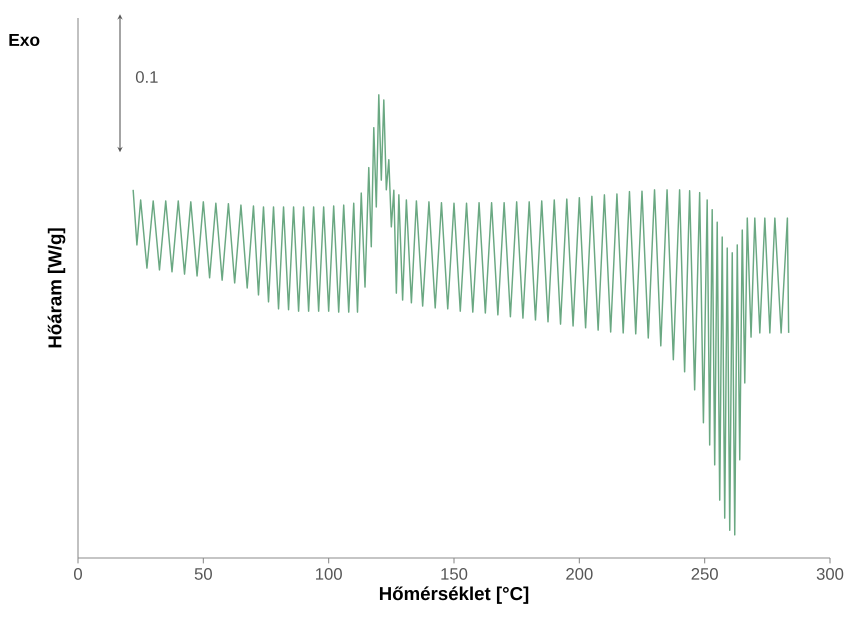 Image resolution: width=854 pixels, height=640 pixels. What do you see at coordinates (705, 574) in the screenshot?
I see `x-tick-label: 250` at bounding box center [705, 574].